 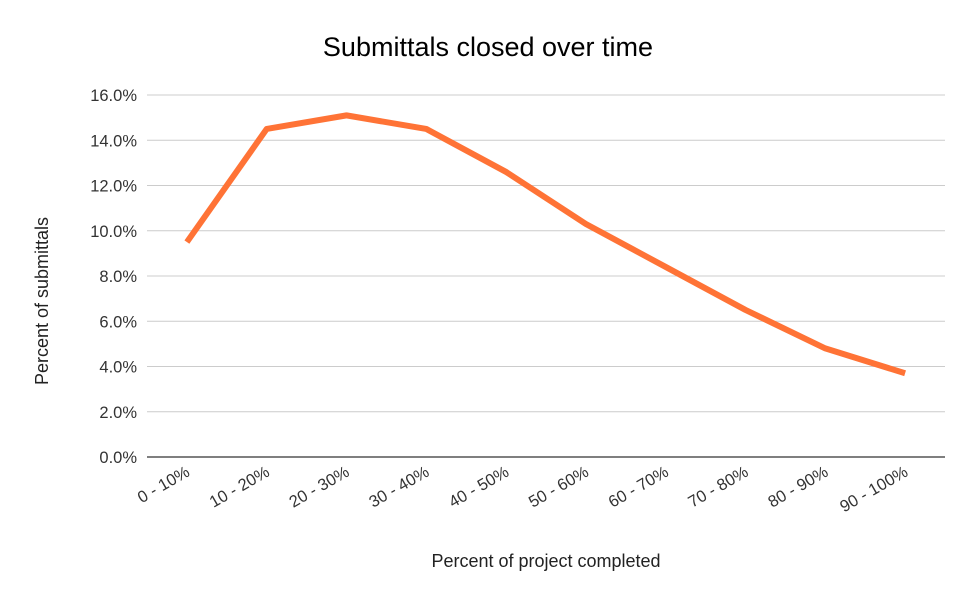 I want to click on x-tick-label: 20 - 30%, so click(x=319, y=487).